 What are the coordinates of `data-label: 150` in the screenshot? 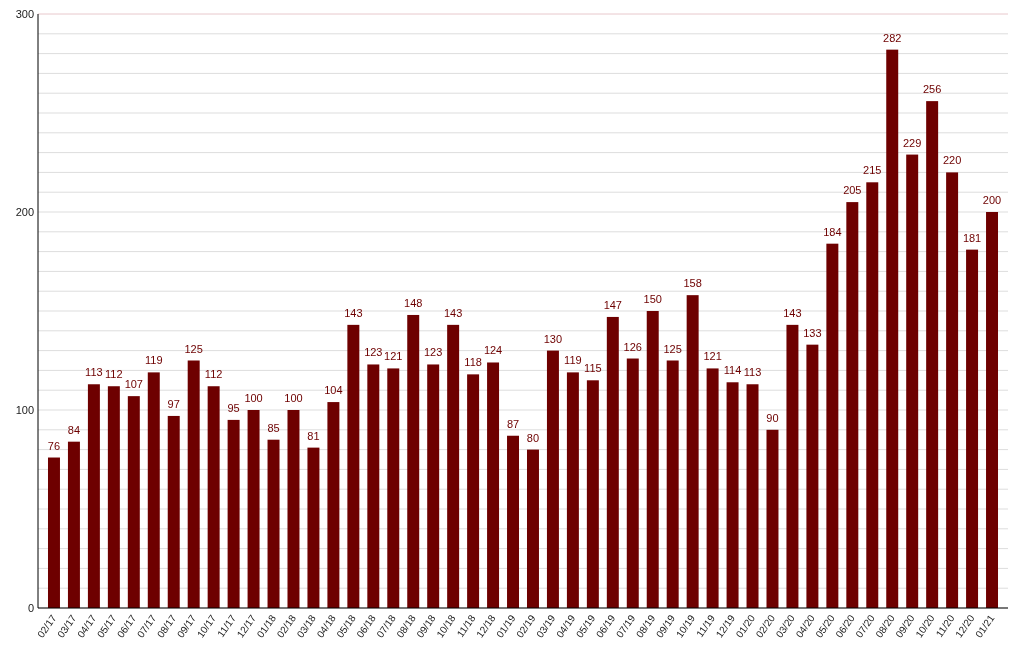 It's located at (652, 299).